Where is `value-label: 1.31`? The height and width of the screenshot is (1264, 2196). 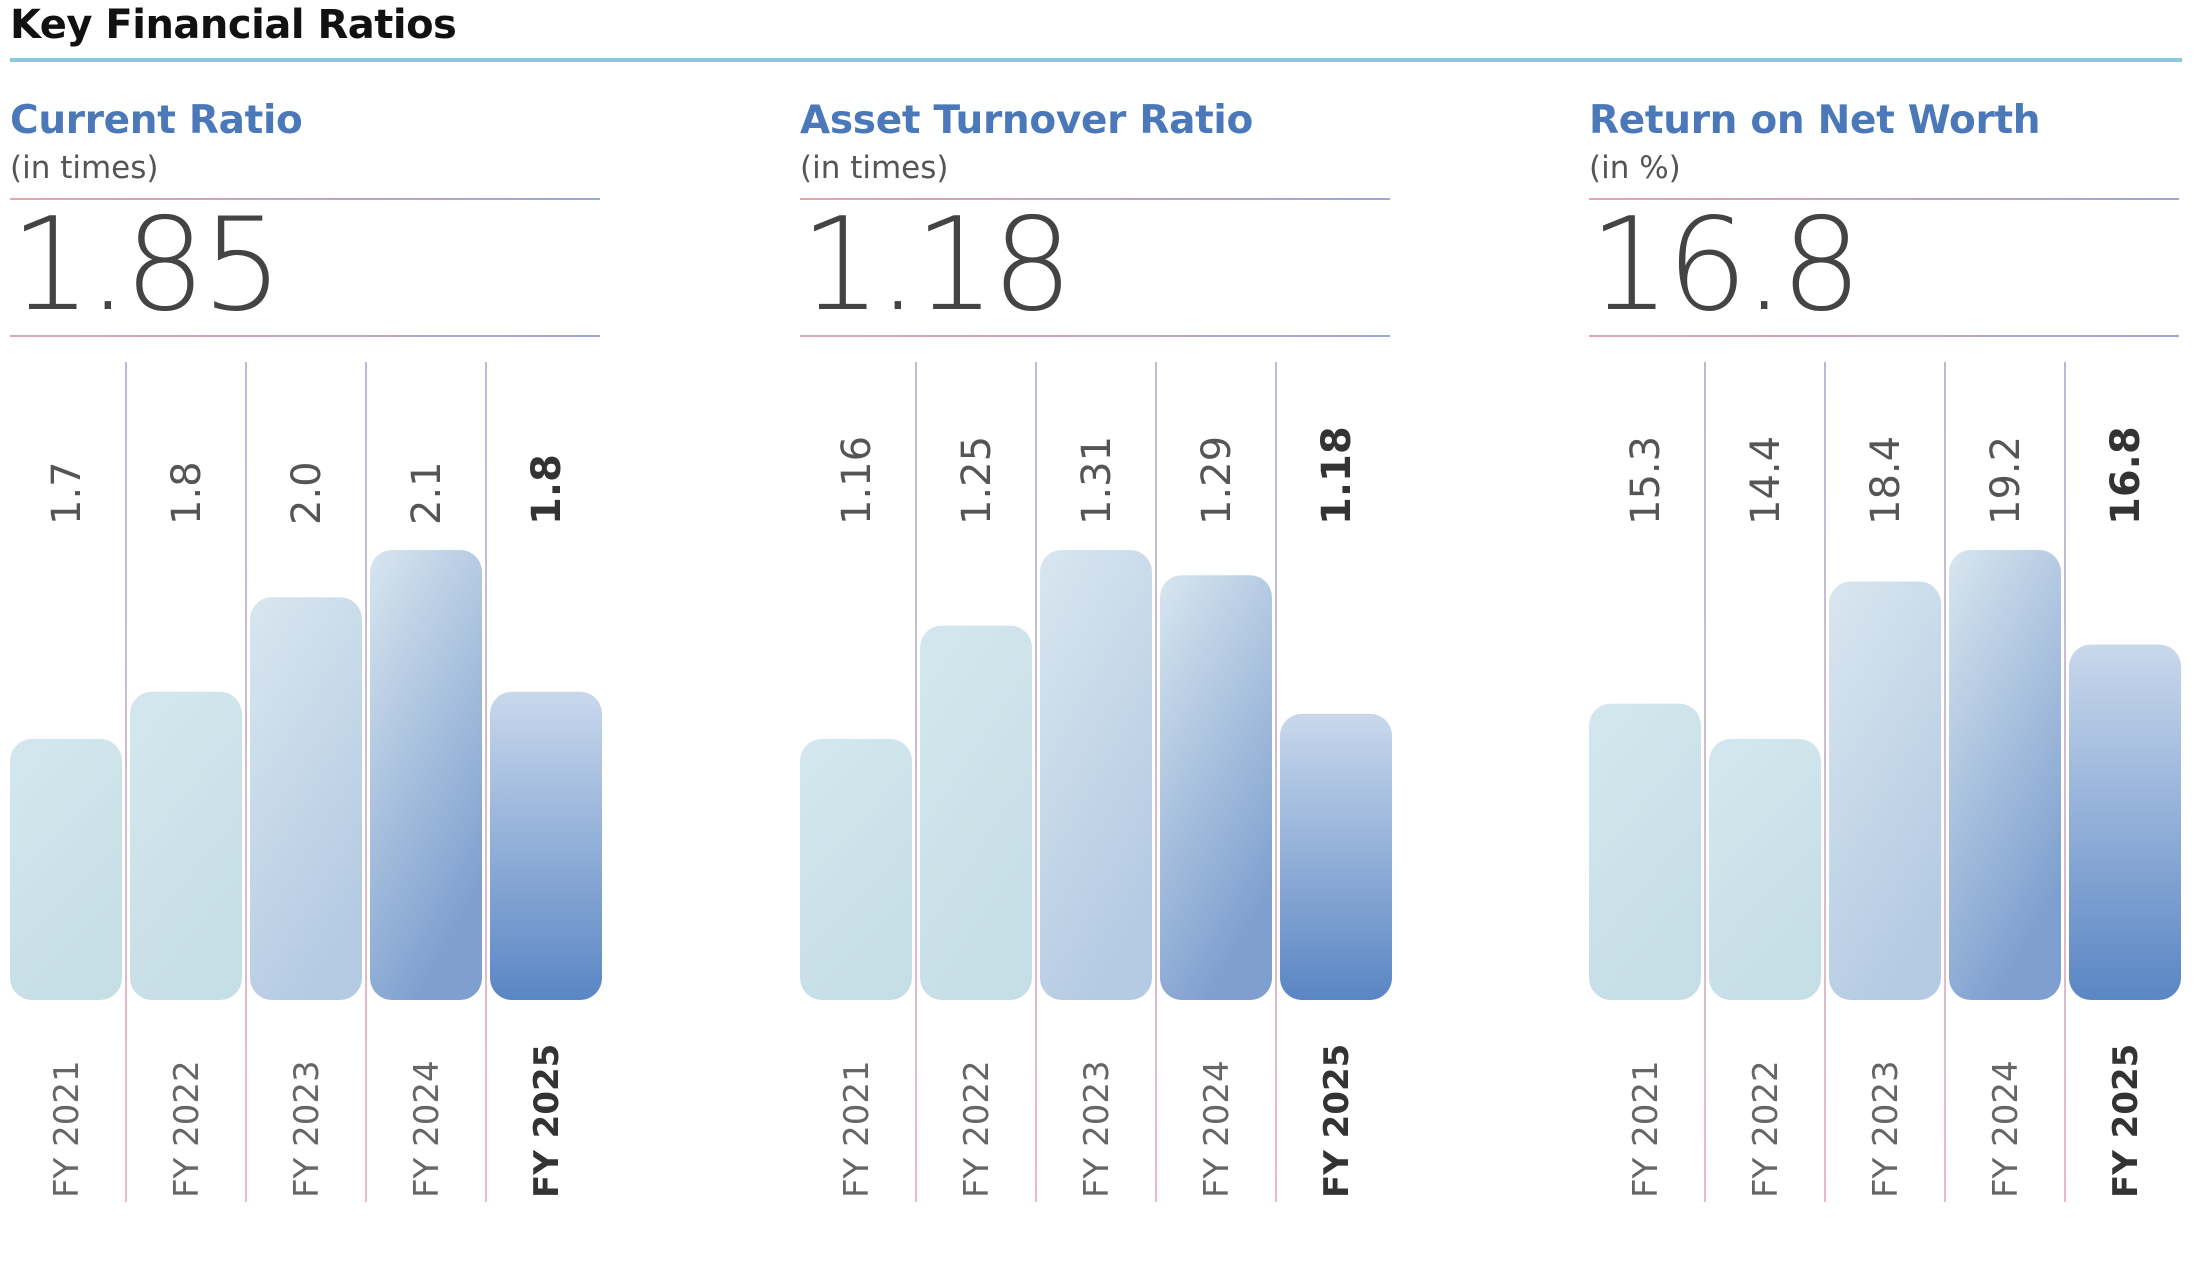 value-label: 1.31 is located at coordinates (1097, 480).